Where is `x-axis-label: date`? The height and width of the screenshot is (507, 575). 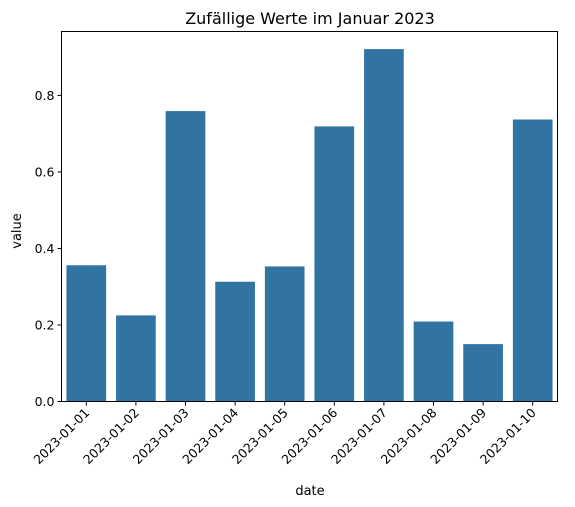 x-axis-label: date is located at coordinates (309, 491).